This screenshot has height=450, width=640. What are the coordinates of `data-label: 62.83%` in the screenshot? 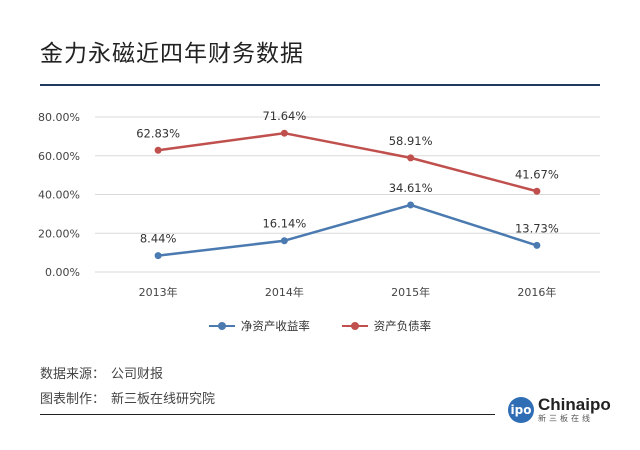 It's located at (158, 133).